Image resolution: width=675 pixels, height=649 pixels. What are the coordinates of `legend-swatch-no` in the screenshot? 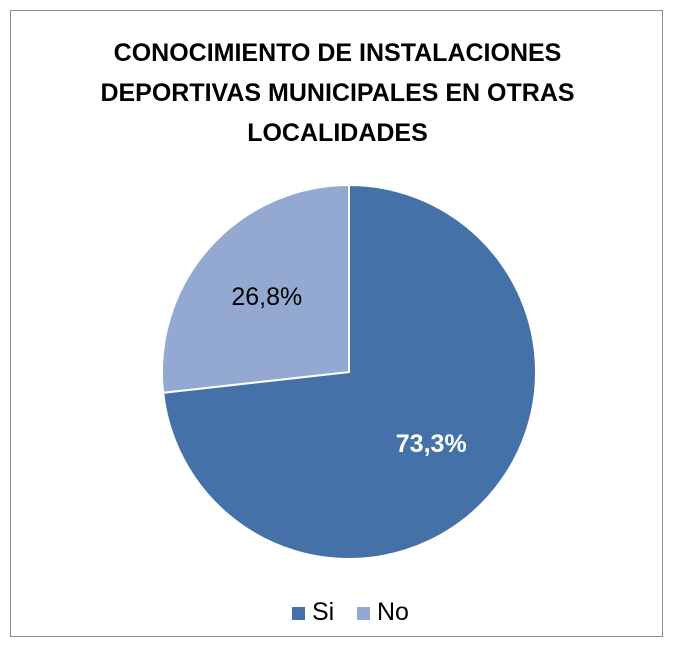 It's located at (363, 613).